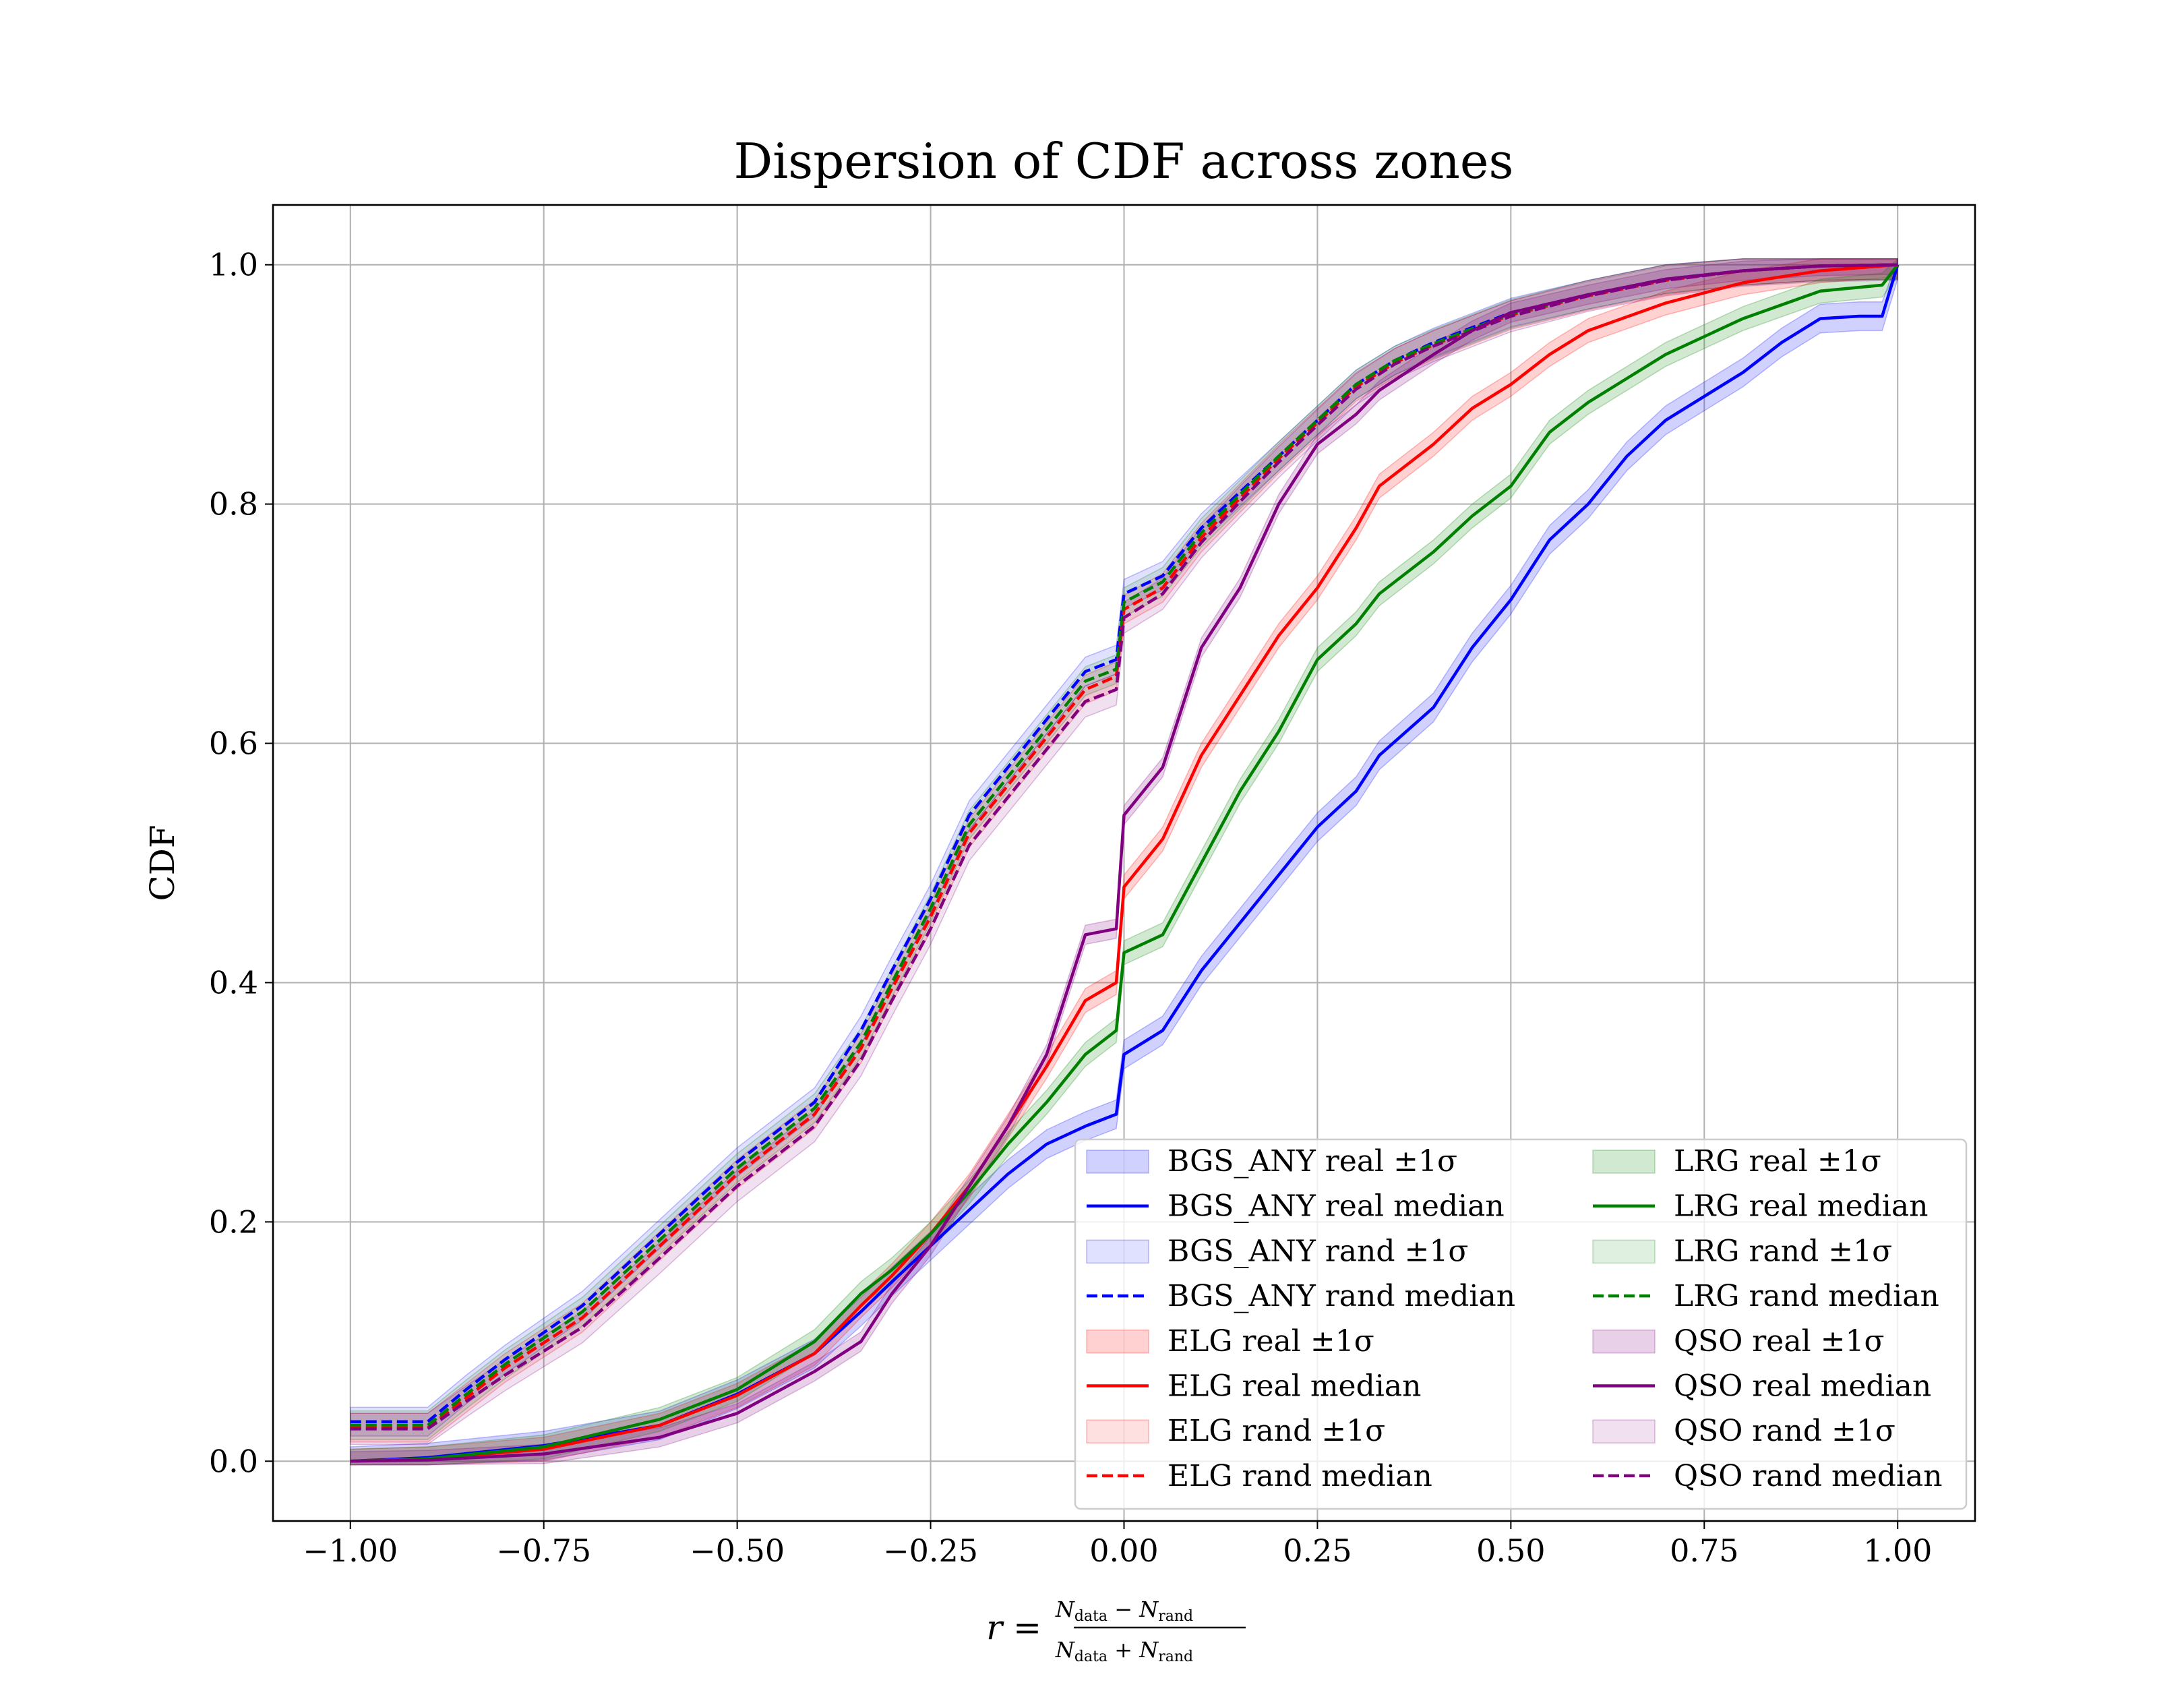  What do you see at coordinates (1124, 1611) in the screenshot?
I see `x-axis-label-numerator: Ndata − Nrand` at bounding box center [1124, 1611].